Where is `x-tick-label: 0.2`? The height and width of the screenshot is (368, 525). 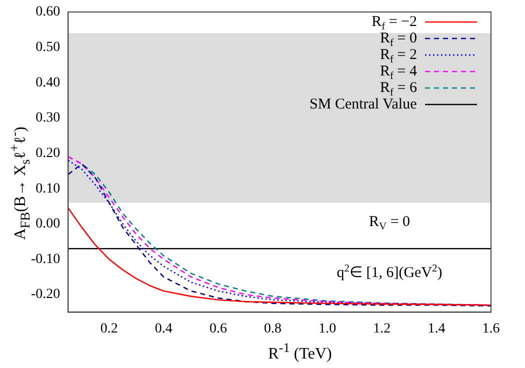
x-tick-label: 0.2 is located at coordinates (109, 328).